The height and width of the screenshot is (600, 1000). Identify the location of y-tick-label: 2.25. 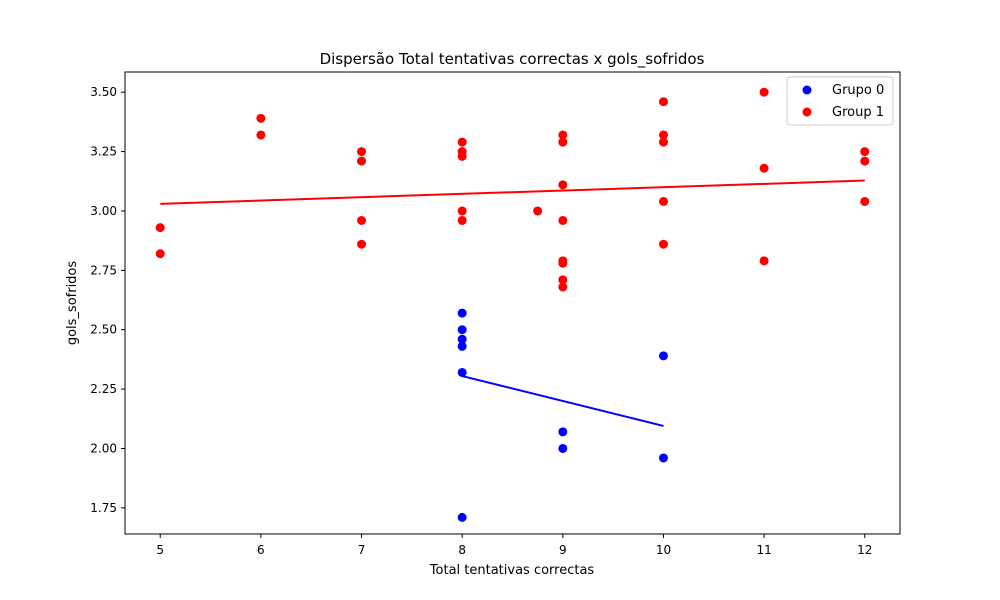
(103, 389).